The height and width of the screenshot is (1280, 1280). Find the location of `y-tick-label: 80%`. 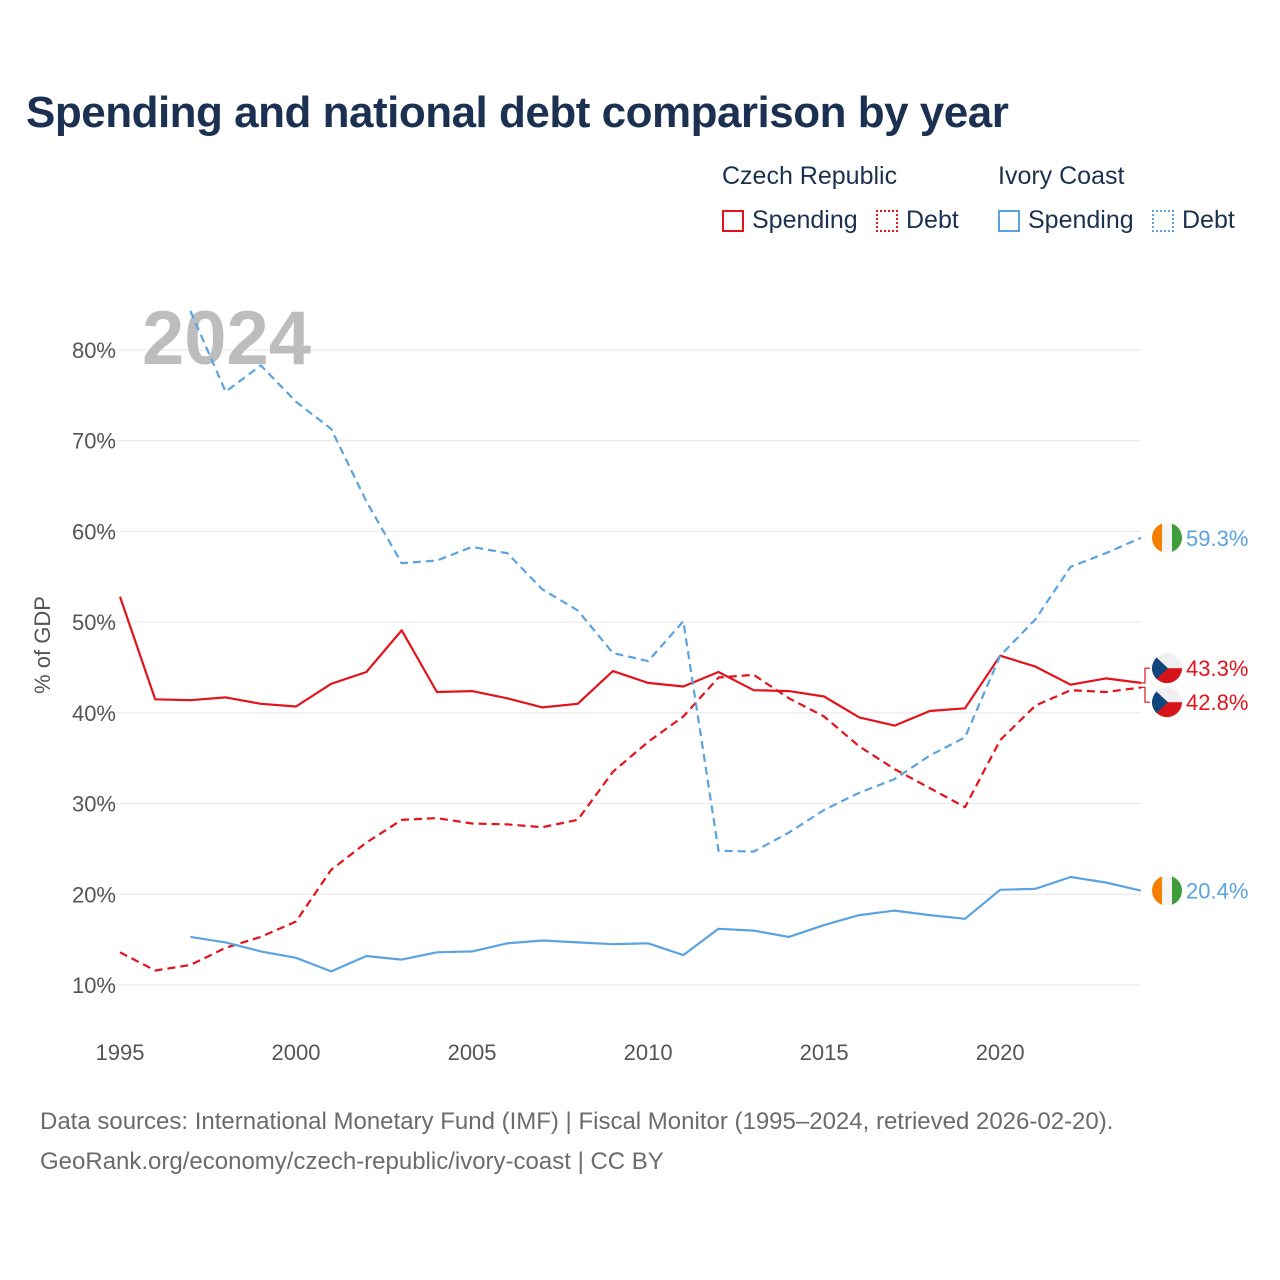

y-tick-label: 80% is located at coordinates (94, 350).